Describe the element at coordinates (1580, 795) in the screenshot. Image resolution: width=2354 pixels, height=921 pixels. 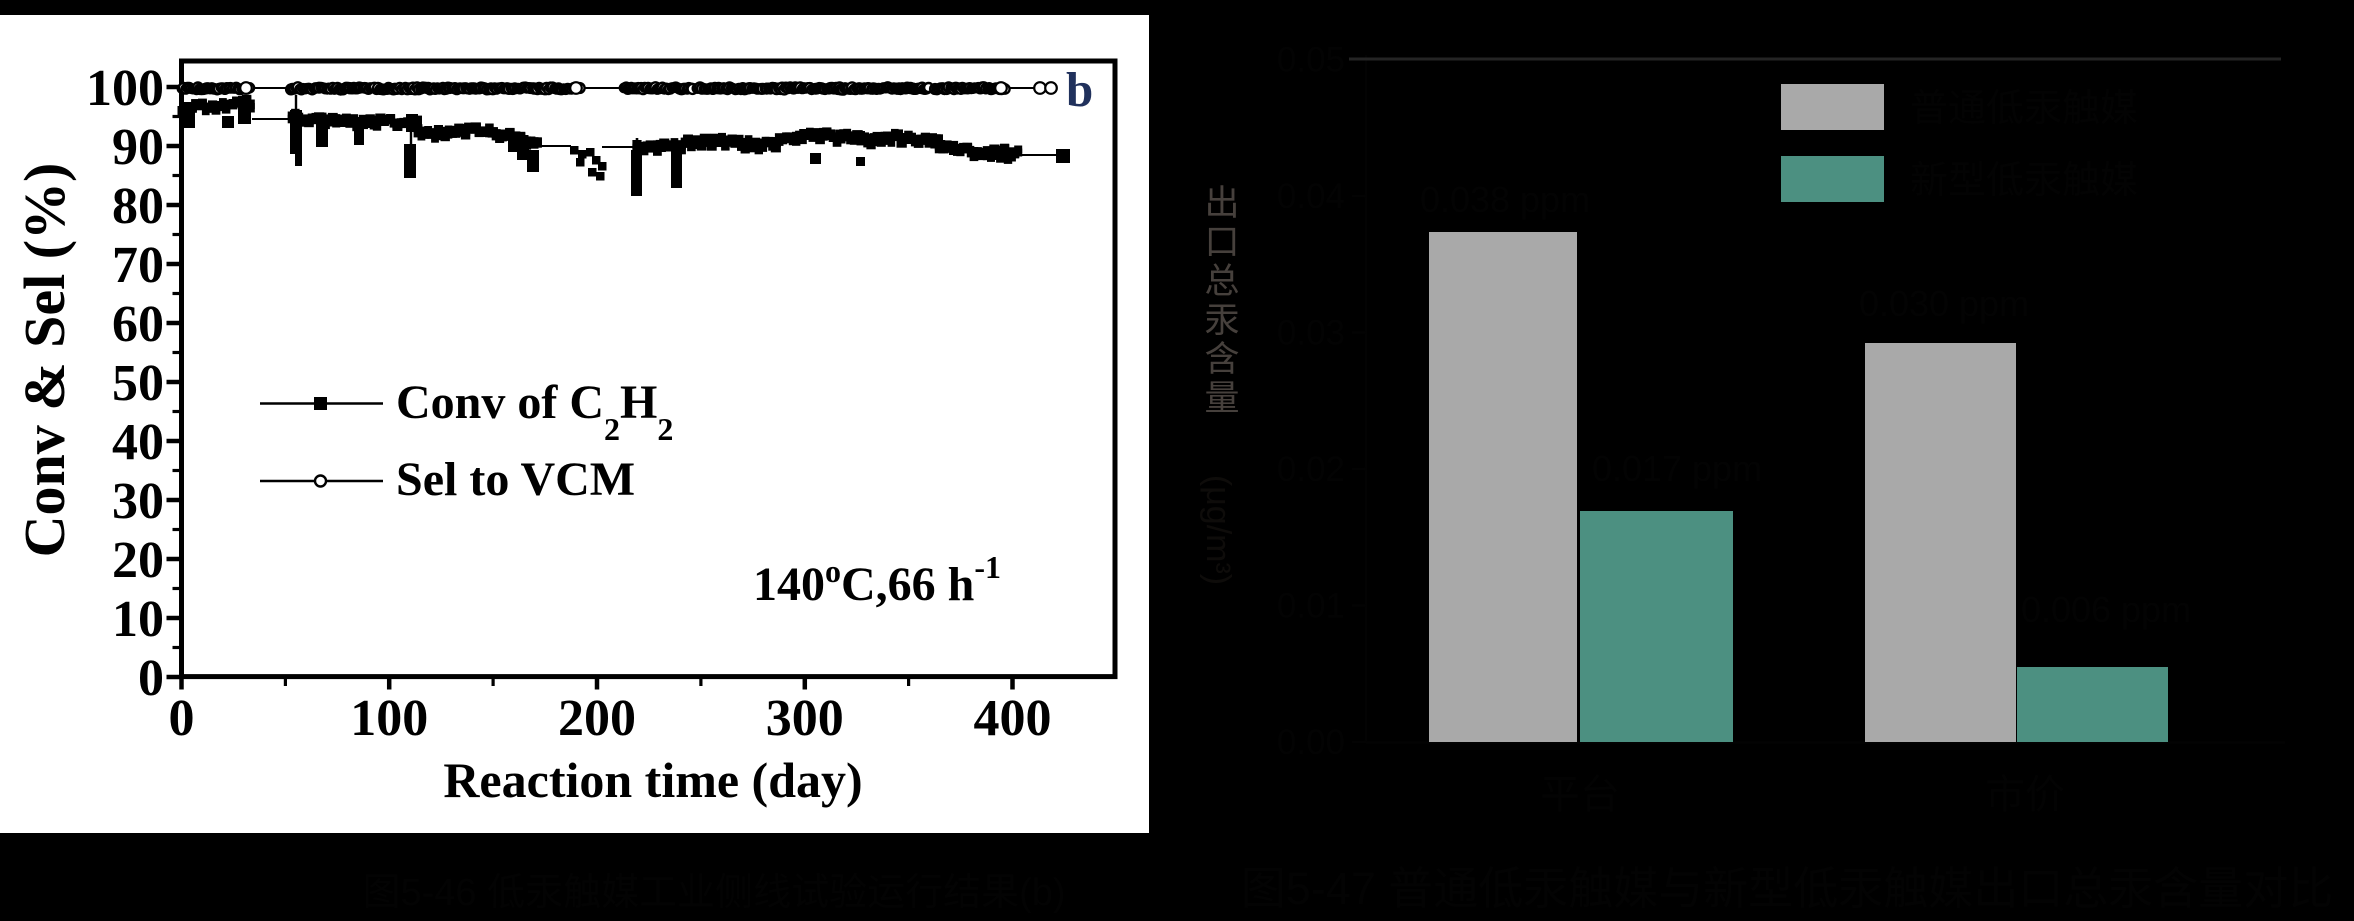
I see `svg-text: 平台` at that location.